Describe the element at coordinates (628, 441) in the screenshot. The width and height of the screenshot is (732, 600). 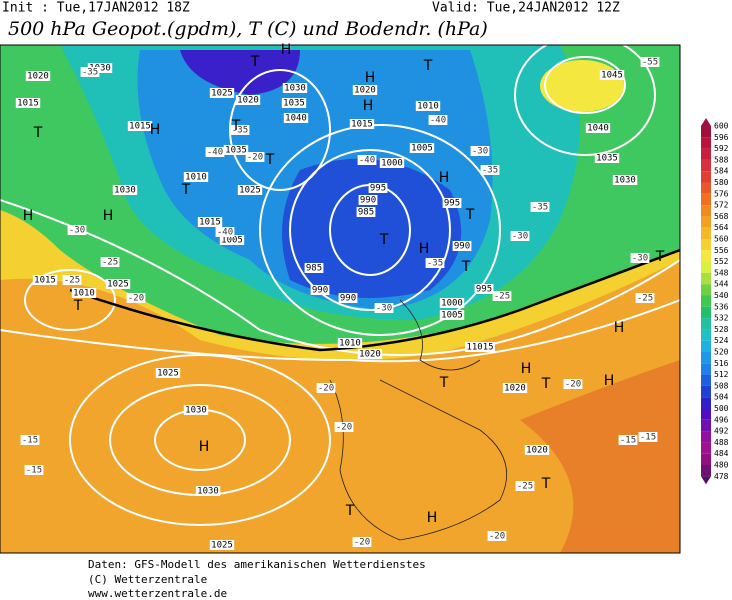
I see `temperature-label: -15` at that location.